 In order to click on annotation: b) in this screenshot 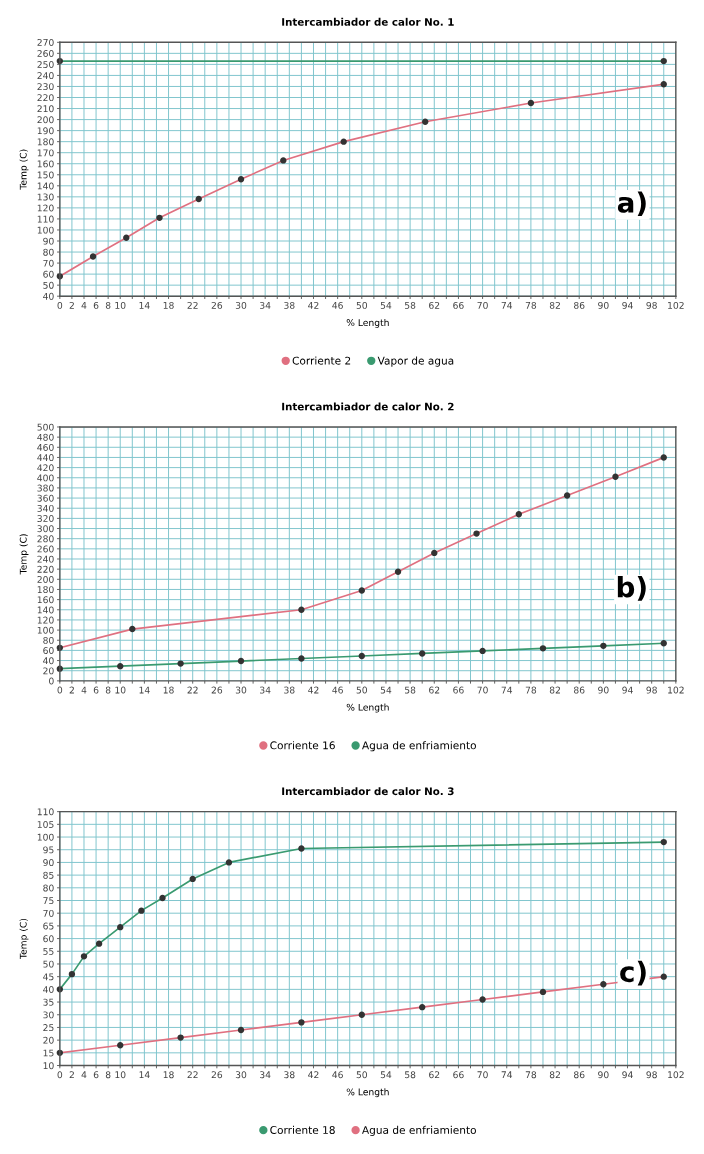, I will do `click(631, 588)`.